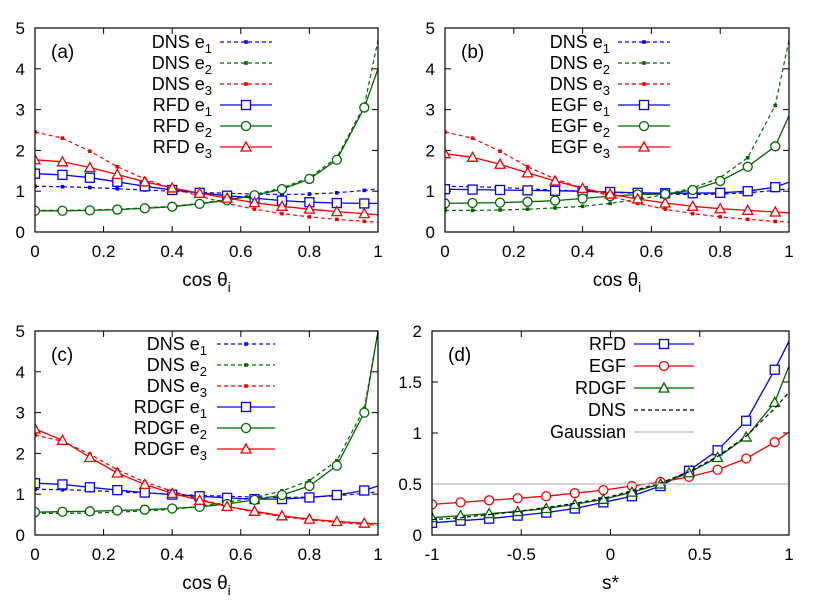 The height and width of the screenshot is (608, 822). I want to click on legend-label: RFD e2, so click(182, 128).